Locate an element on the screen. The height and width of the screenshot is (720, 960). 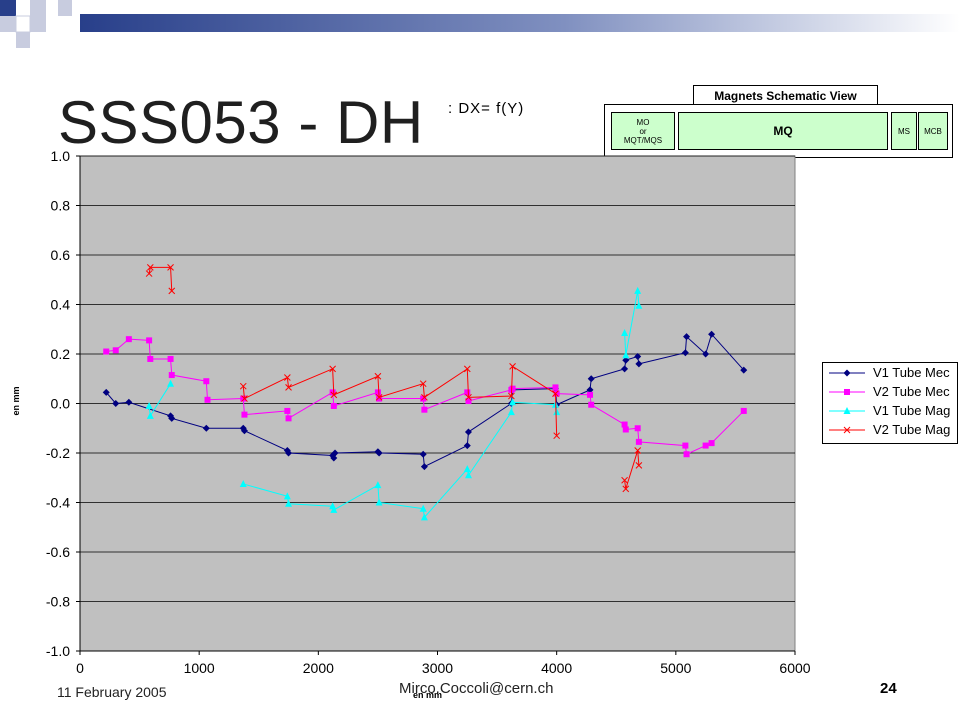
legend-swatch-v1-mag is located at coordinates (847, 410).